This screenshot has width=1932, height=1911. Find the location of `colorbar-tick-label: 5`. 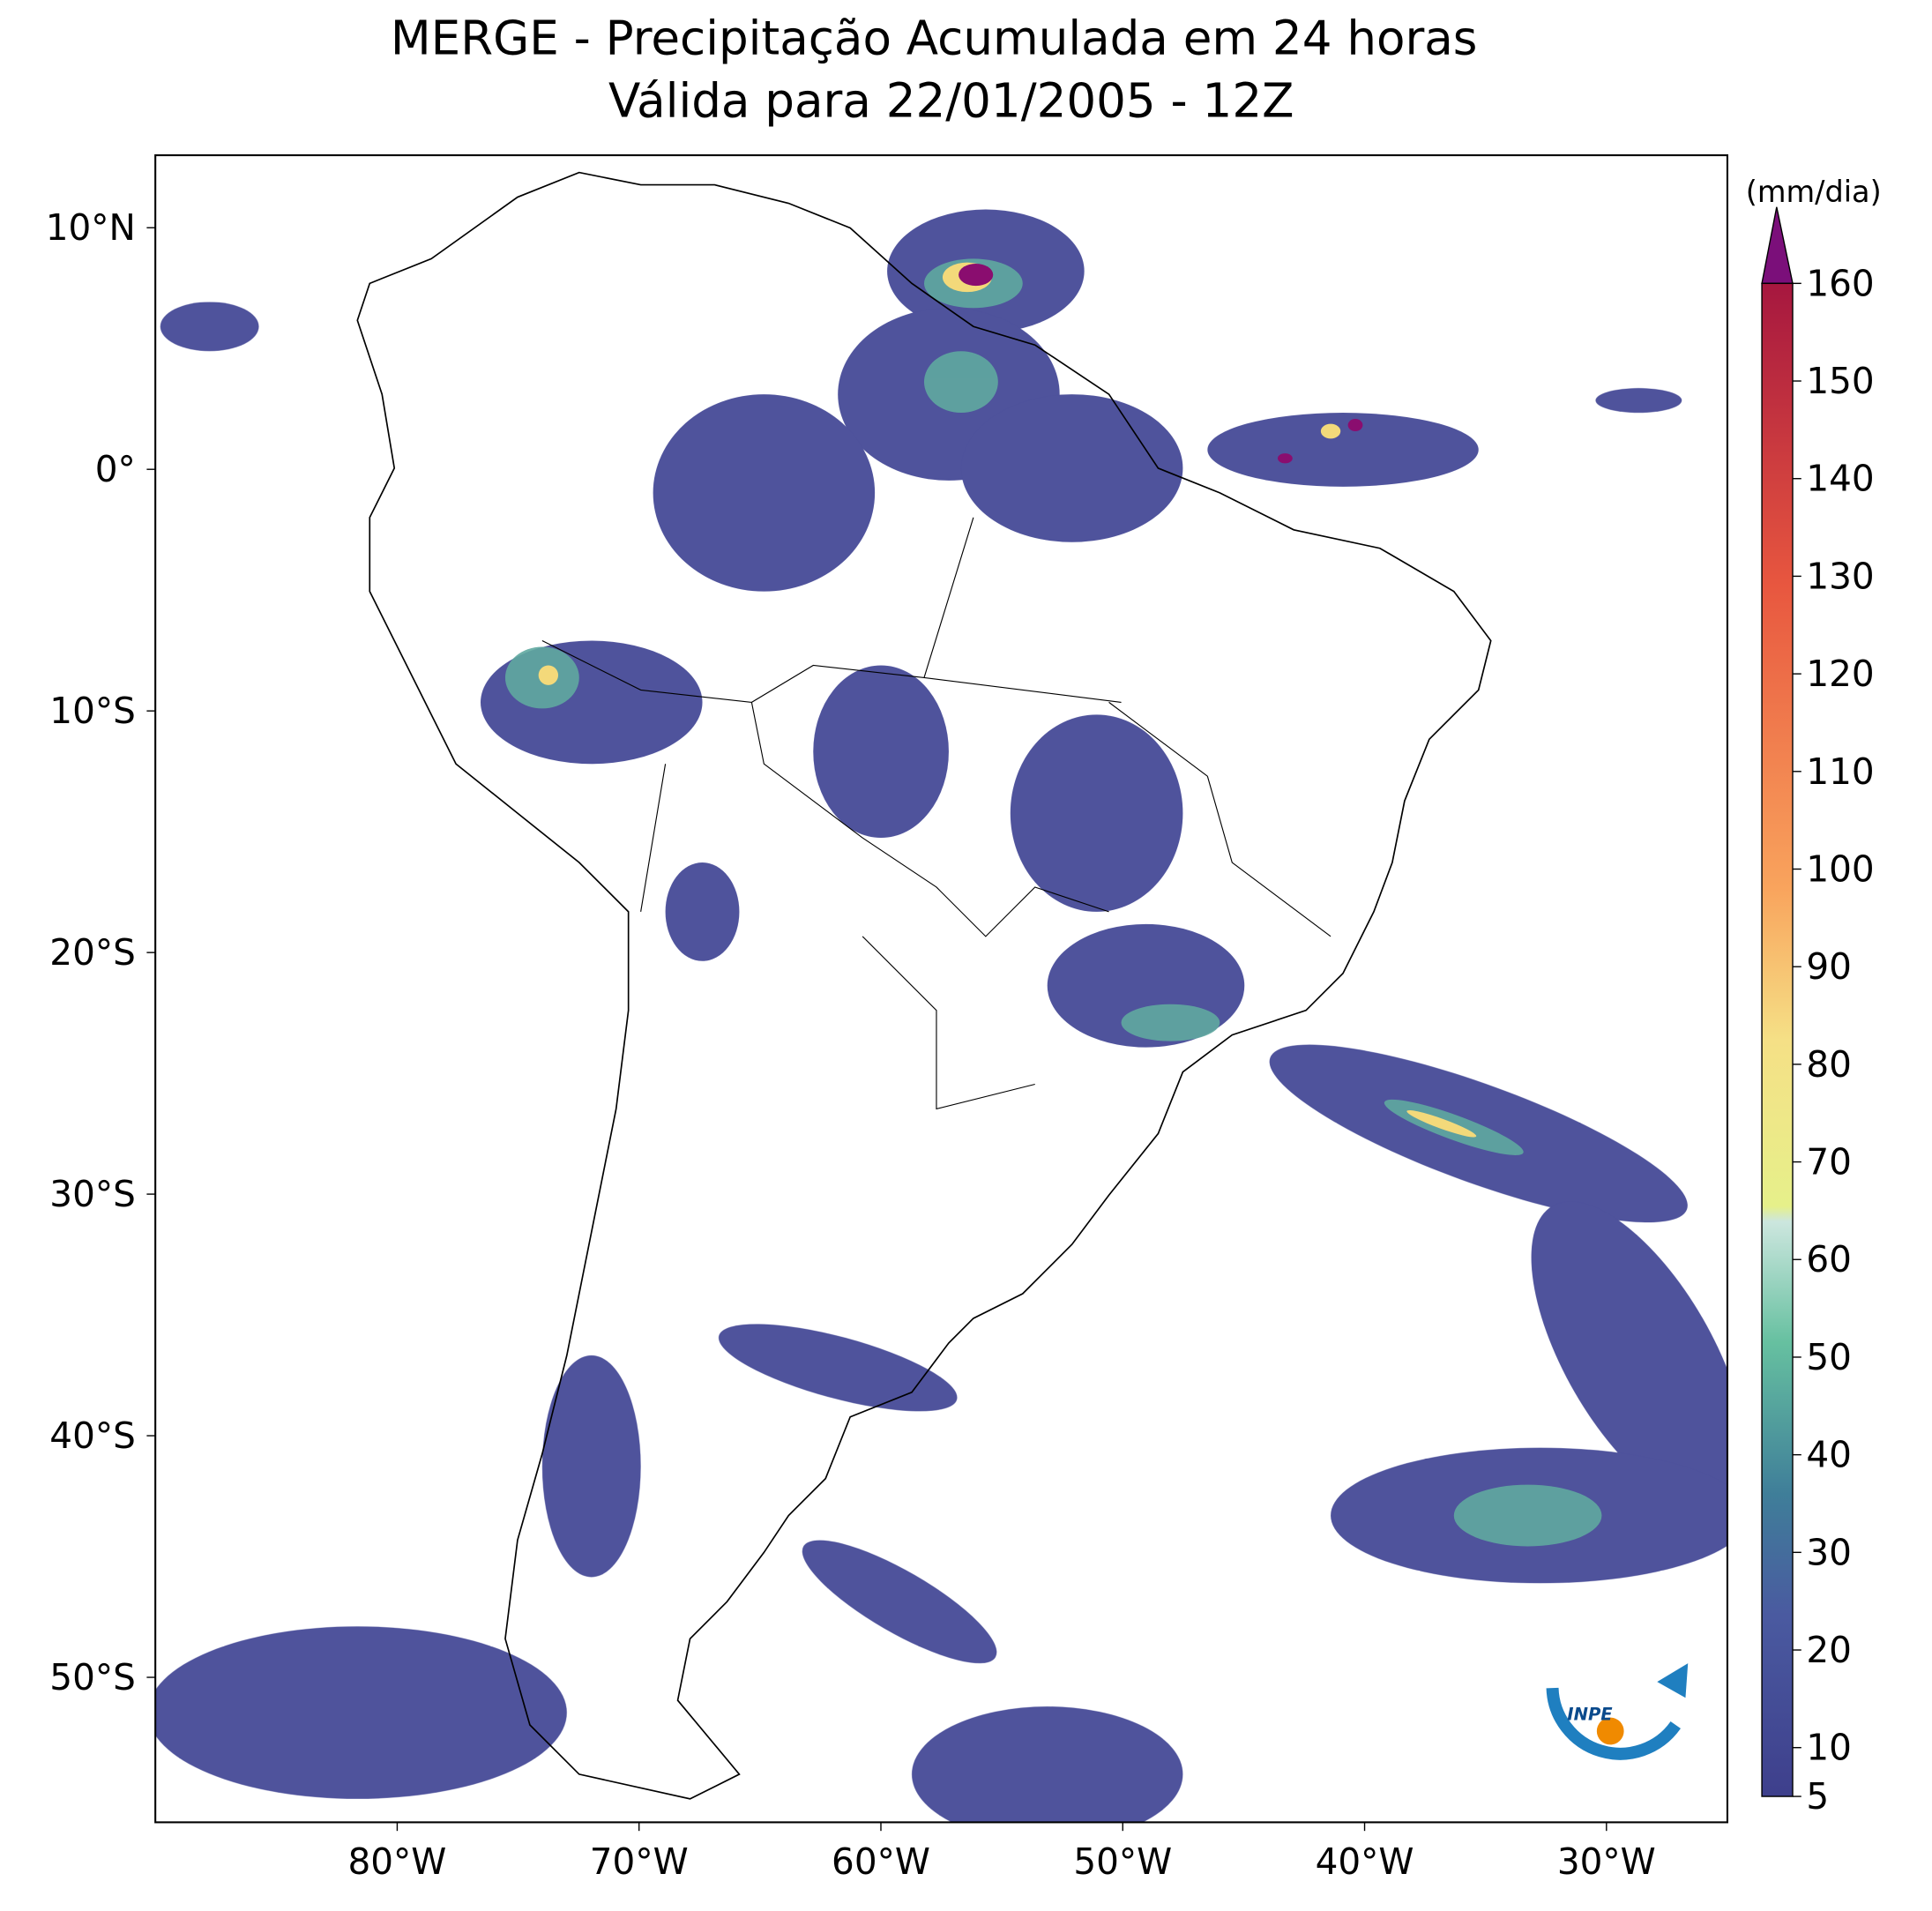

colorbar-tick-label: 5 is located at coordinates (1817, 1797).